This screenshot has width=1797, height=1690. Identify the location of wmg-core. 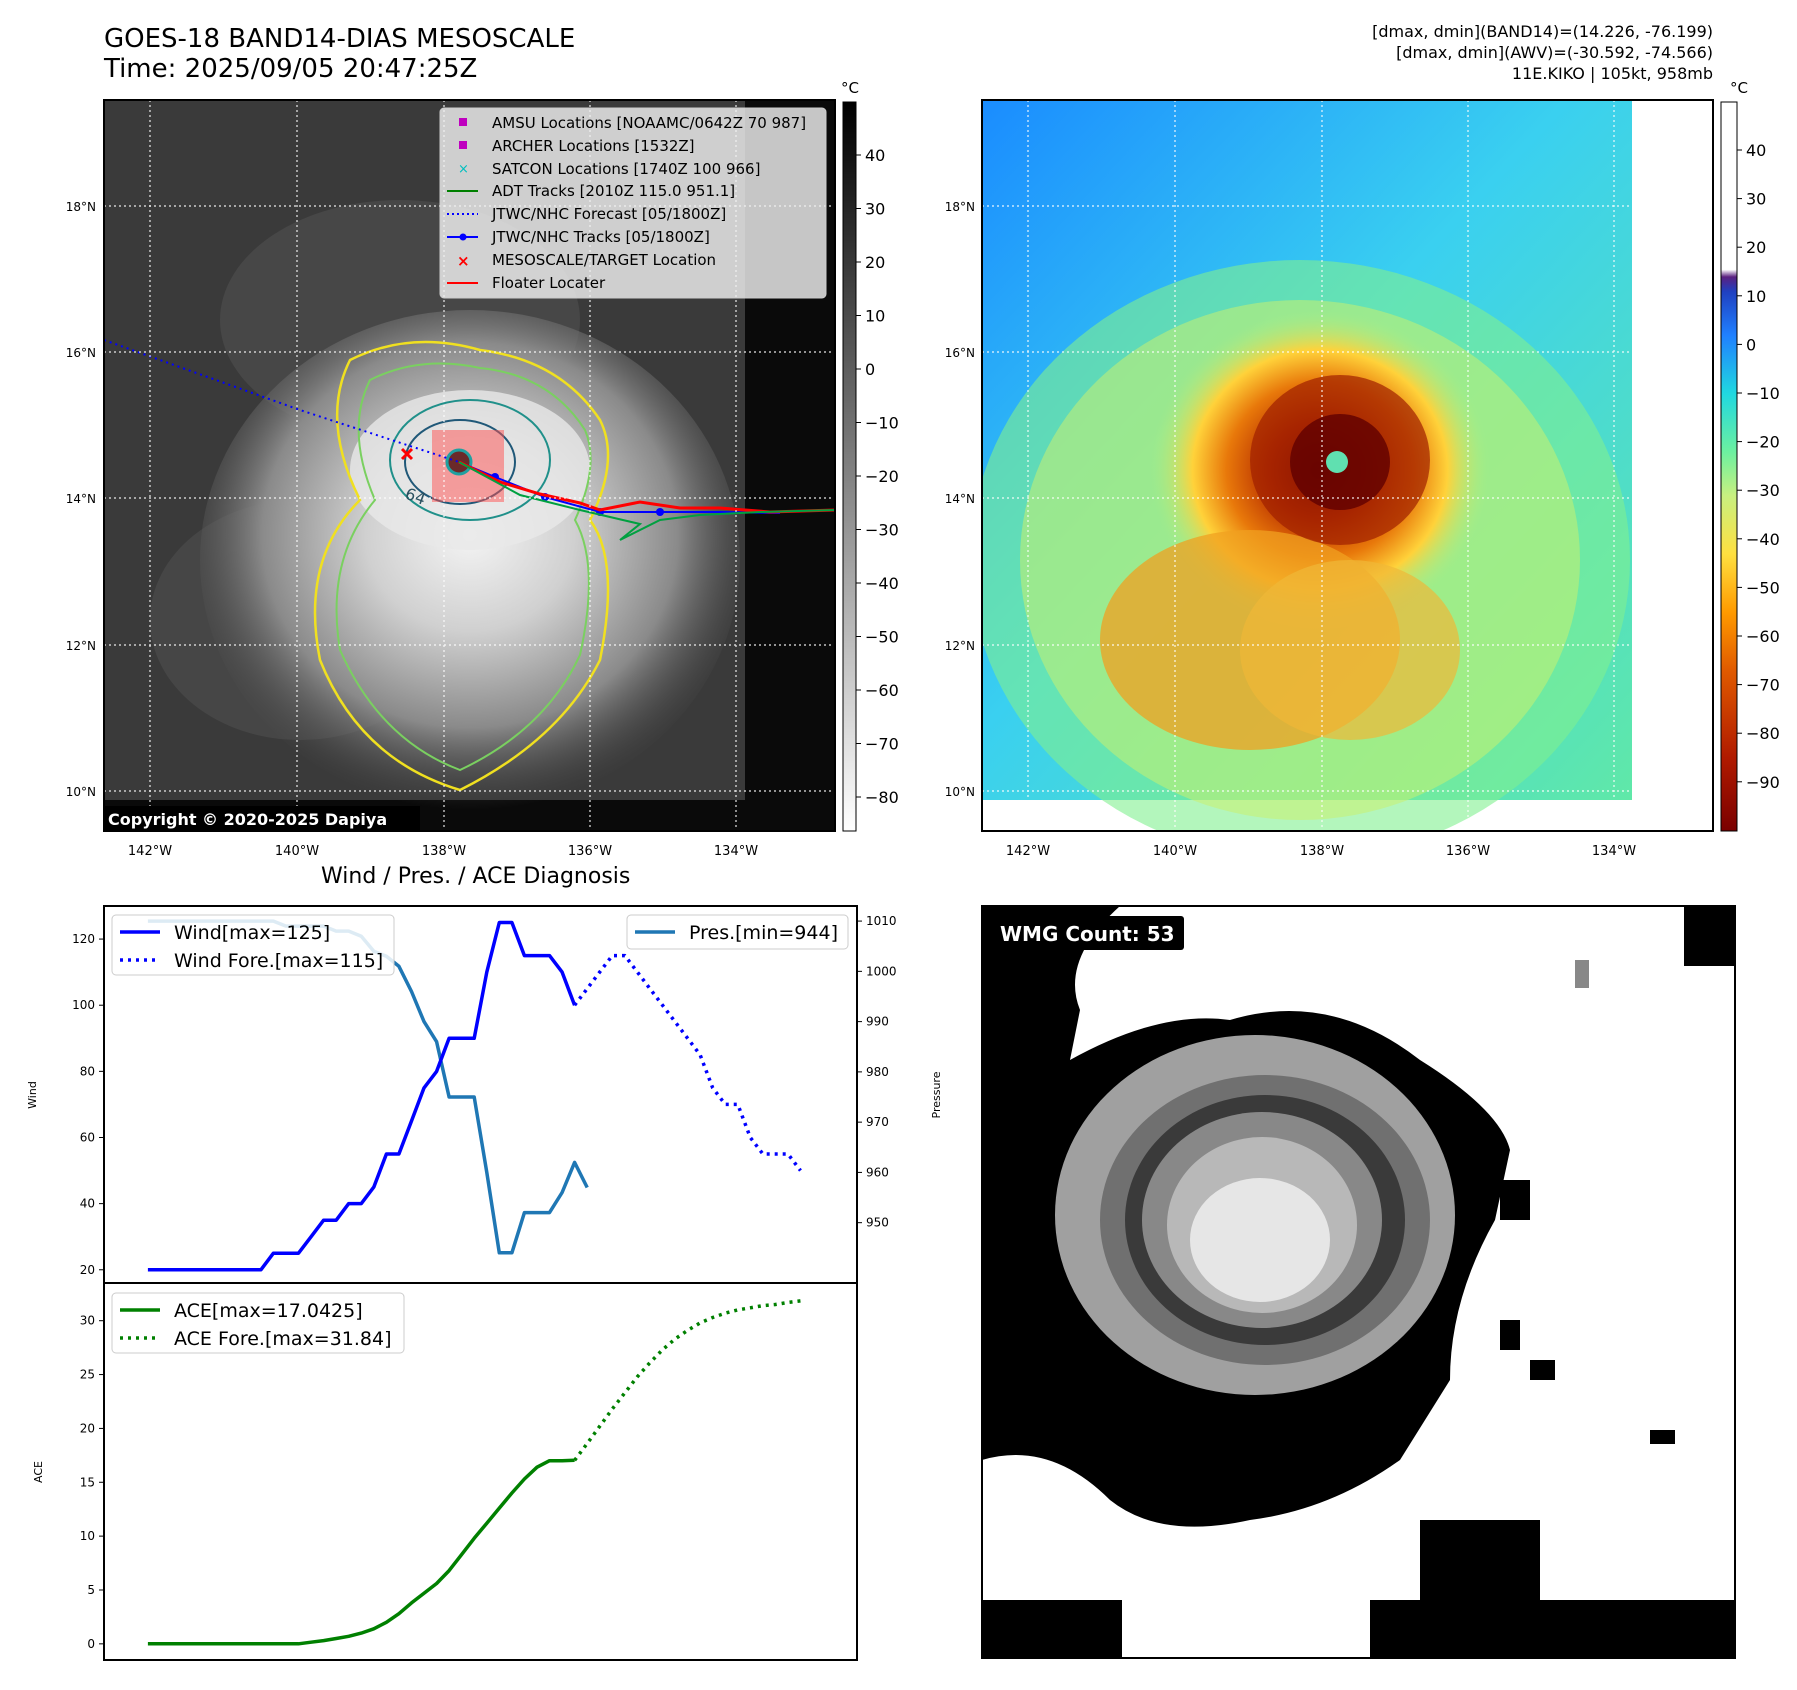
(1260, 1240).